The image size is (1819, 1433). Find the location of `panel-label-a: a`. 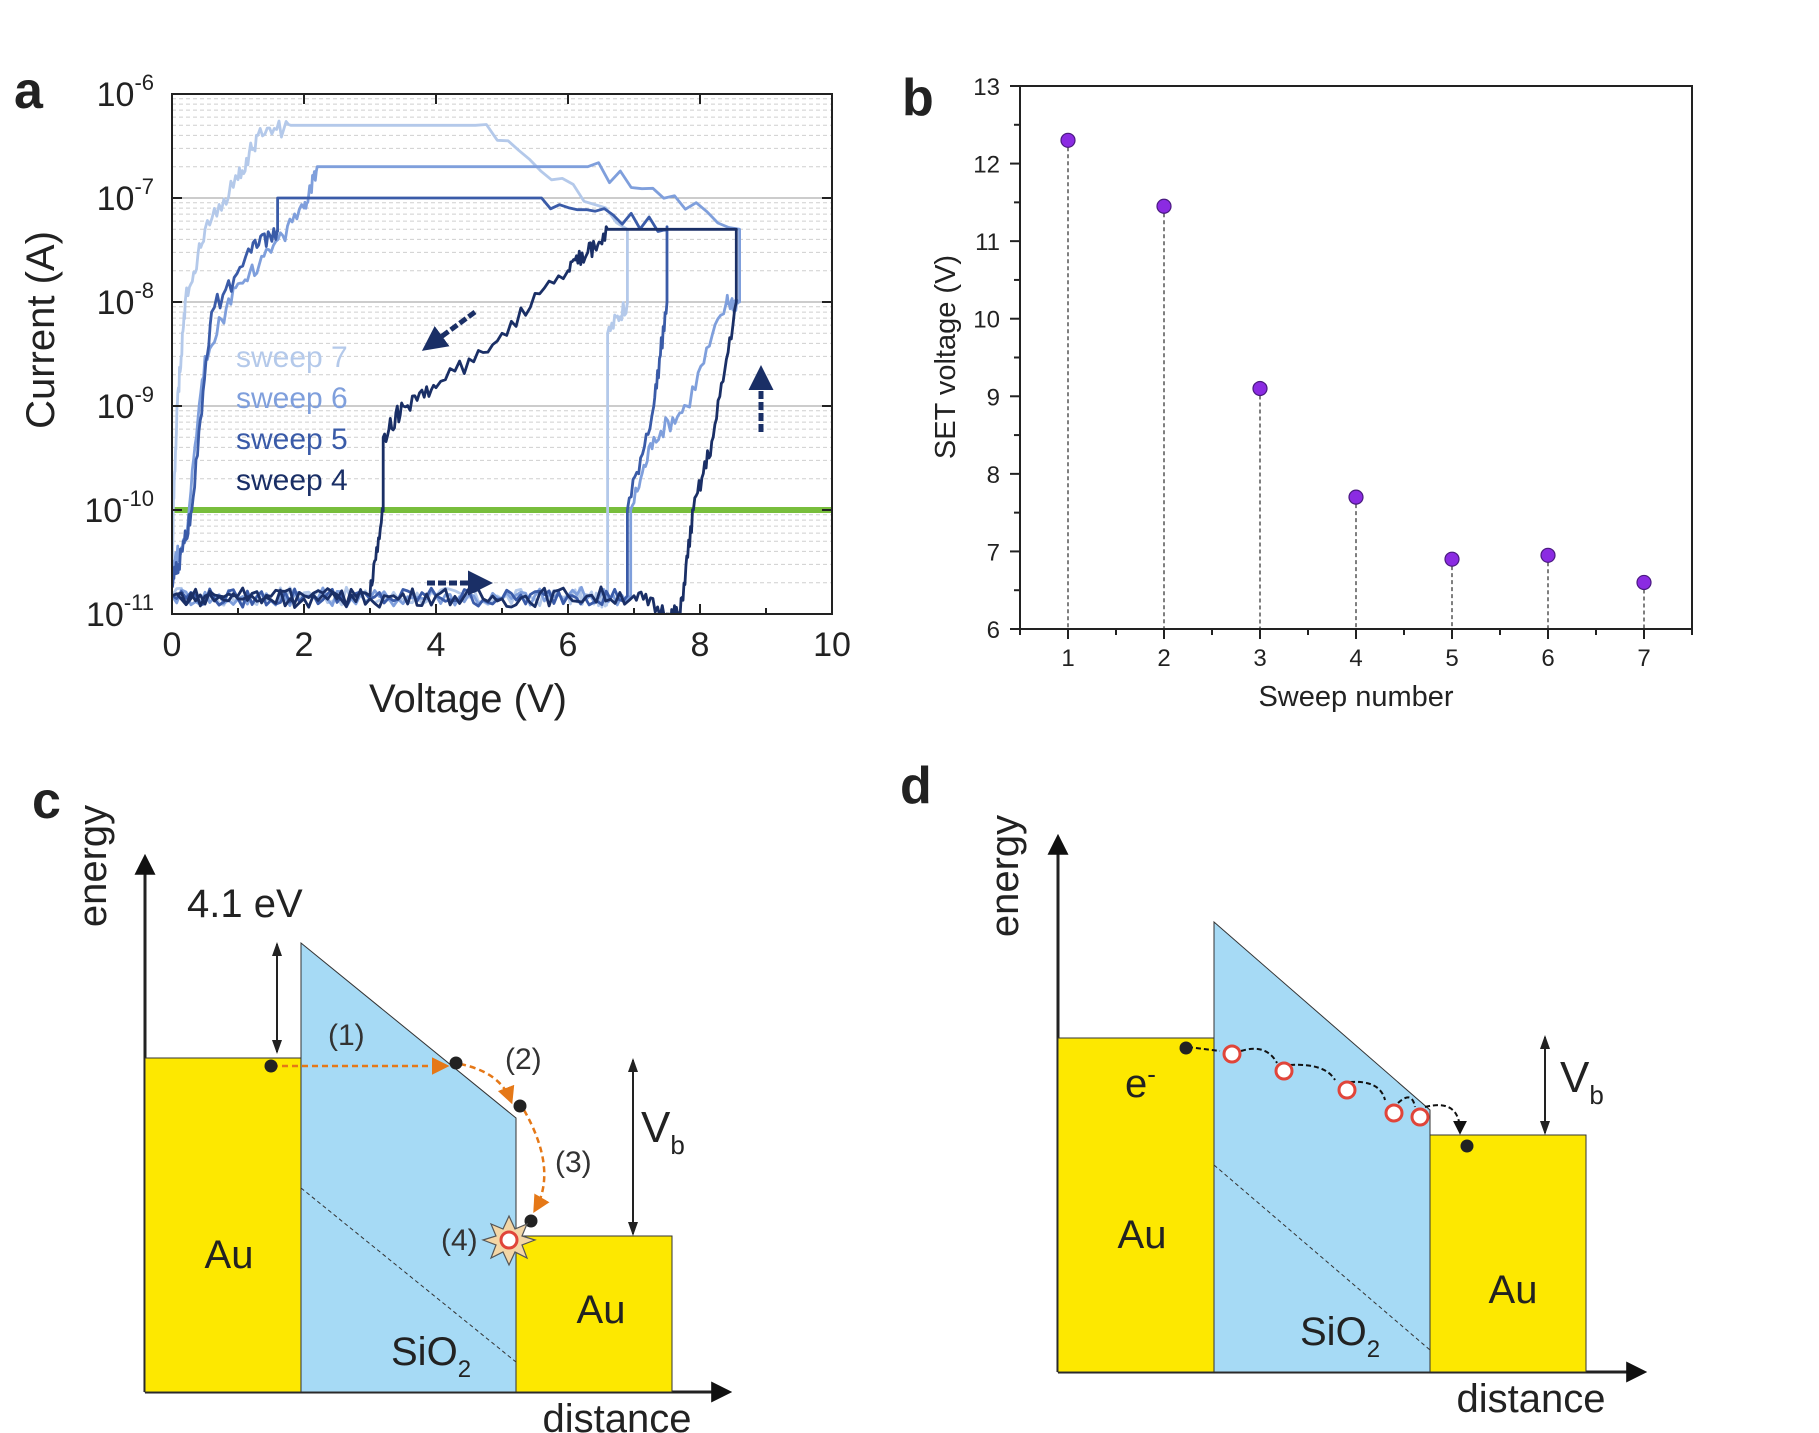

panel-label-a: a is located at coordinates (29, 91).